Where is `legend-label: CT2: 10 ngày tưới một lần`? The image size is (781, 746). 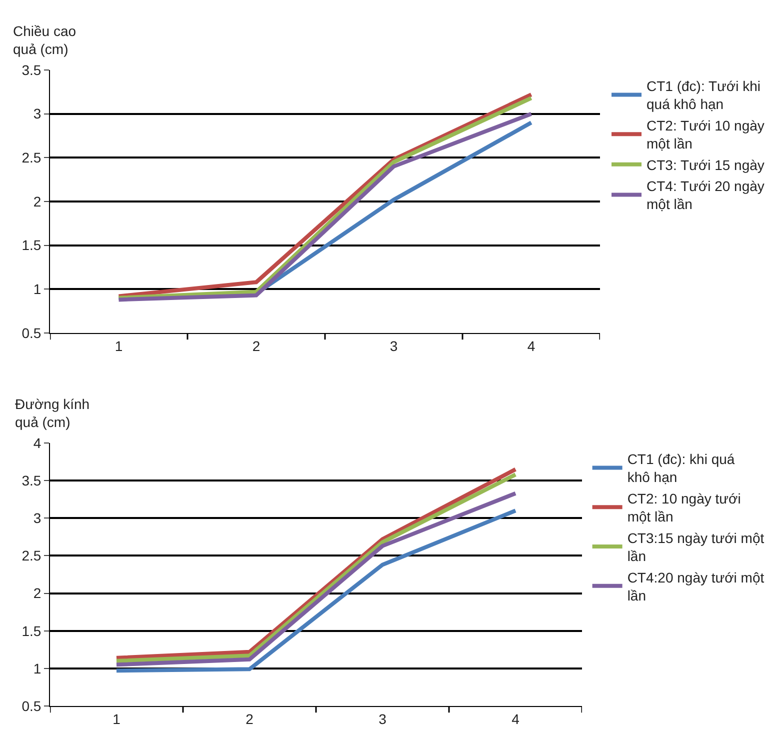 legend-label: CT2: 10 ngày tưới một lần is located at coordinates (684, 507).